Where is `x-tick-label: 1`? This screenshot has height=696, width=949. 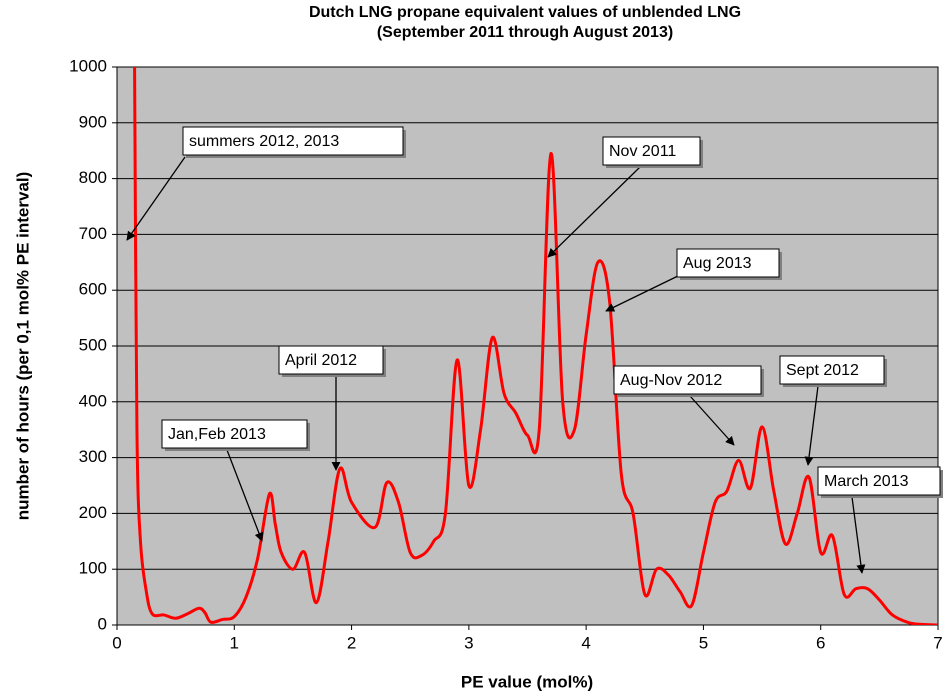 x-tick-label: 1 is located at coordinates (234, 642).